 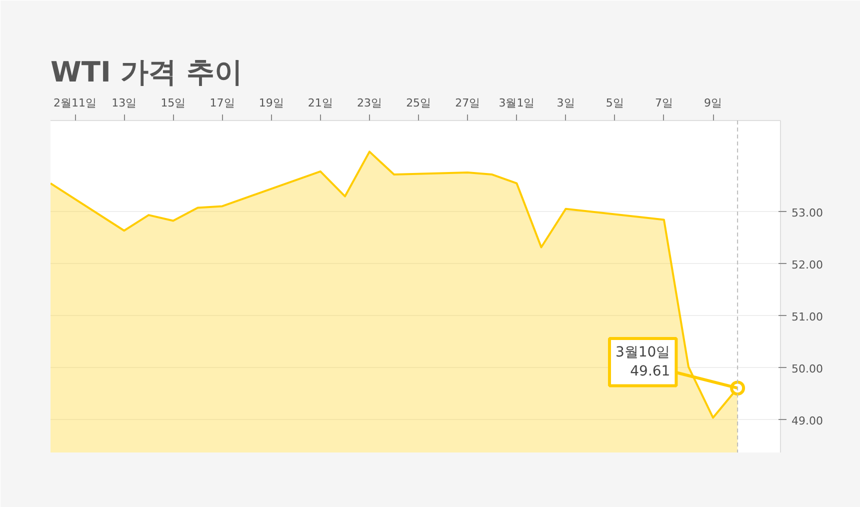 I want to click on x-tick-label: 27일, so click(x=467, y=103).